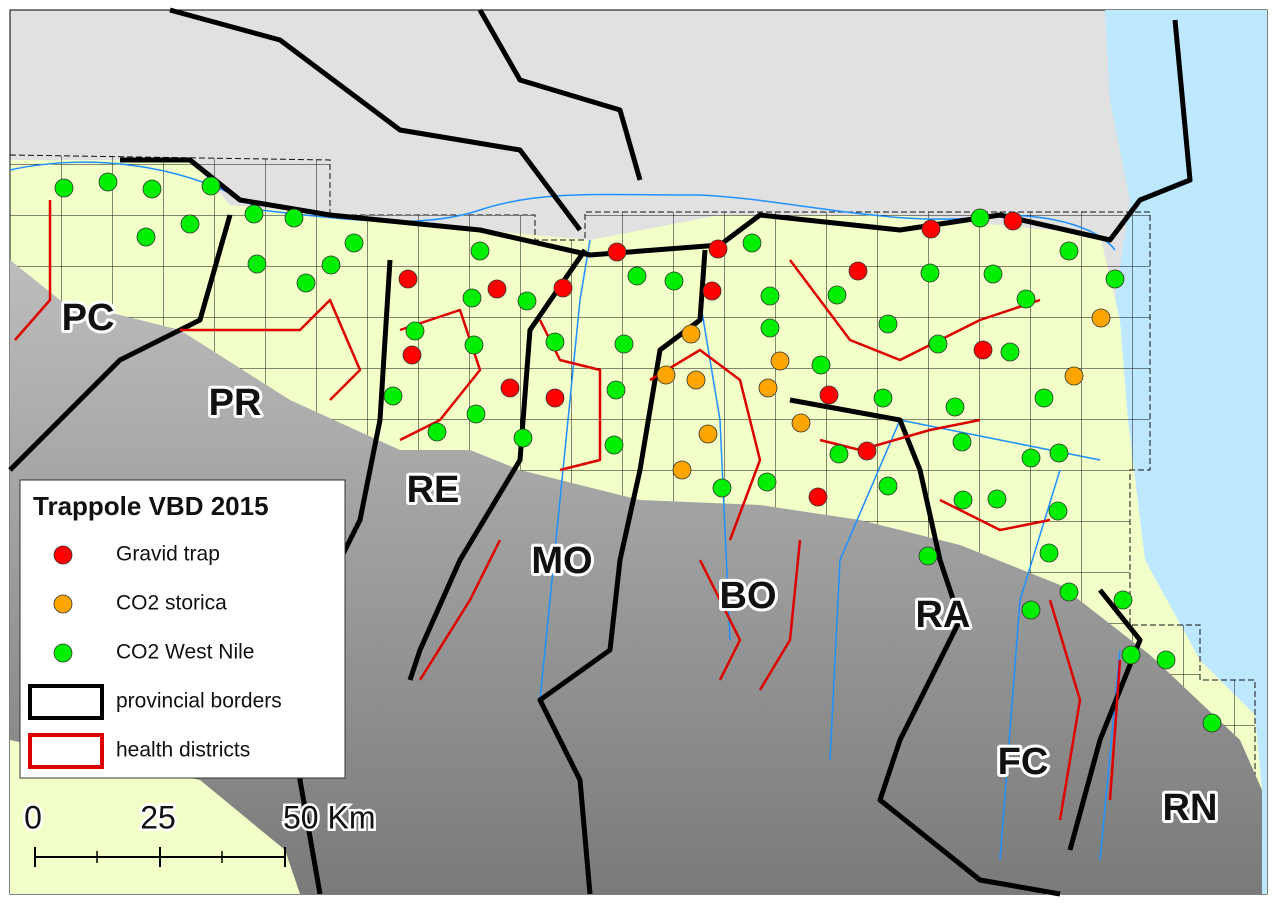  What do you see at coordinates (158, 817) in the screenshot?
I see `scale-label: 25` at bounding box center [158, 817].